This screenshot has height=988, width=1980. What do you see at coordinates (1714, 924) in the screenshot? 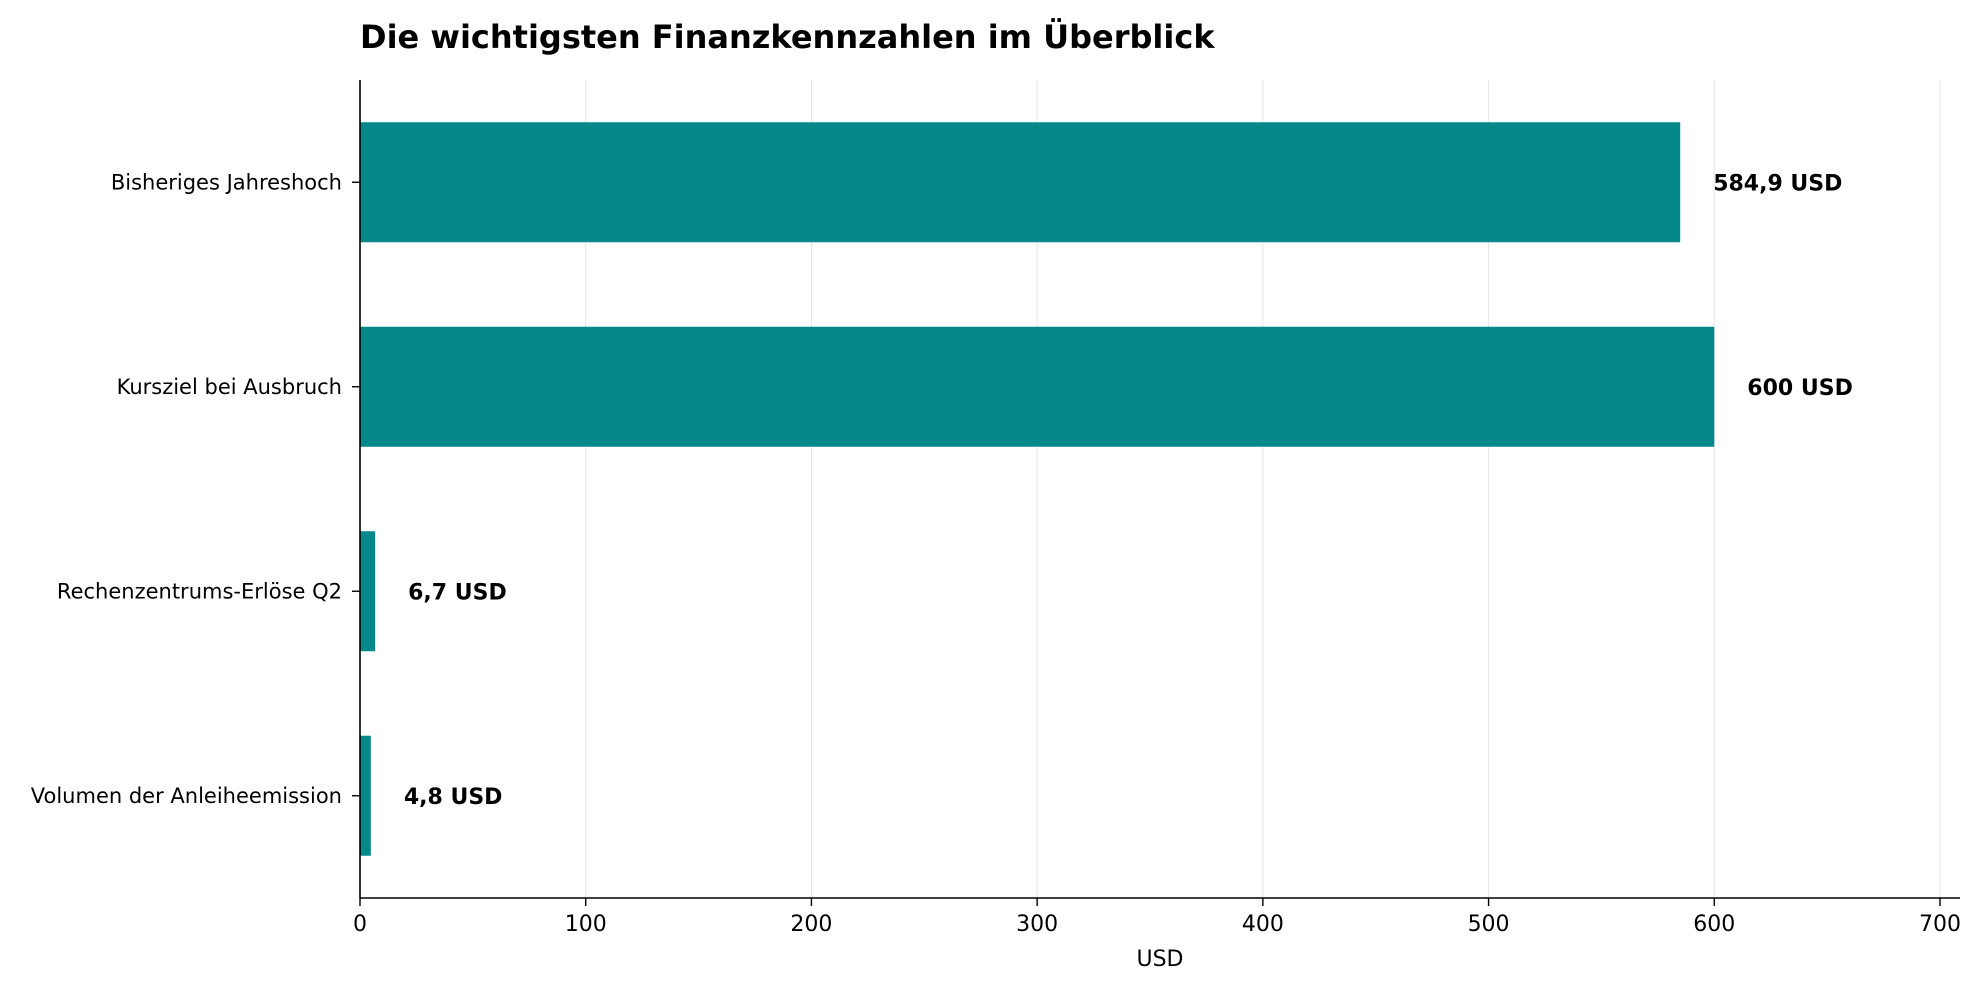
I see `x-tick-label-600: 600` at bounding box center [1714, 924].